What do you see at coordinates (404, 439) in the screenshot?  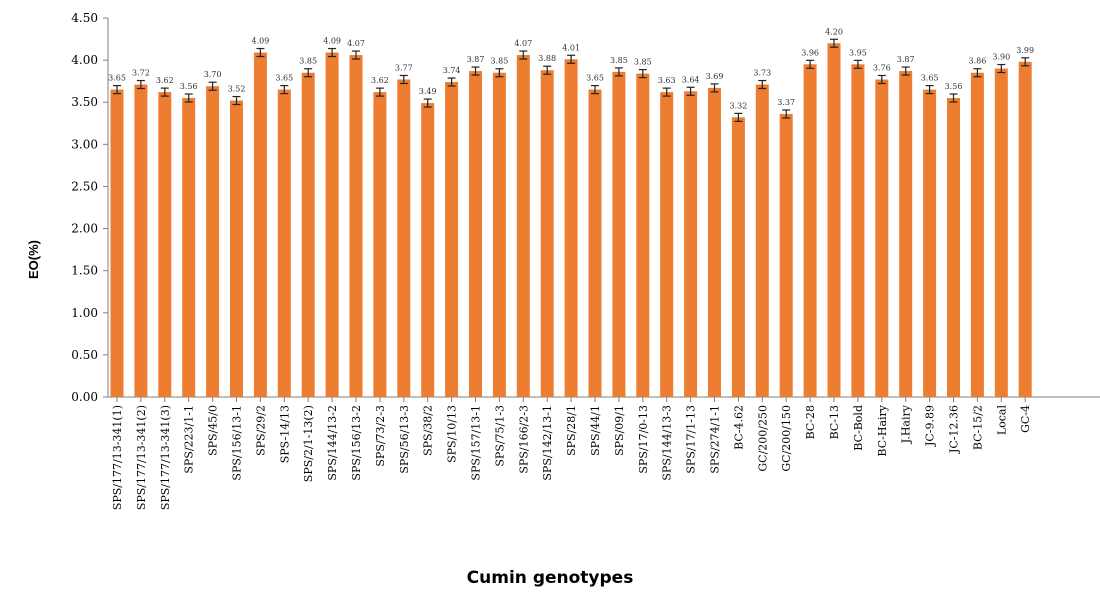 I see `x-tick-label: SPS/56/13-3` at bounding box center [404, 439].